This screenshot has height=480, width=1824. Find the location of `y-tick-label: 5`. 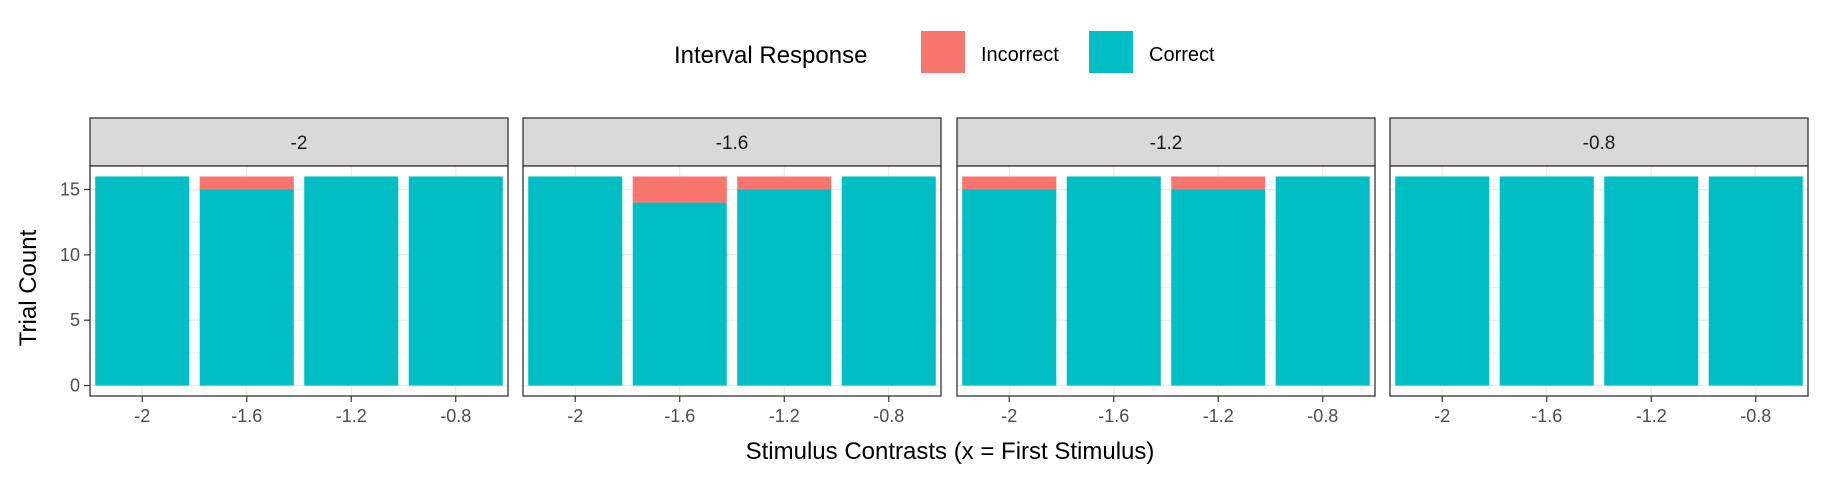

y-tick-label: 5 is located at coordinates (75, 320).